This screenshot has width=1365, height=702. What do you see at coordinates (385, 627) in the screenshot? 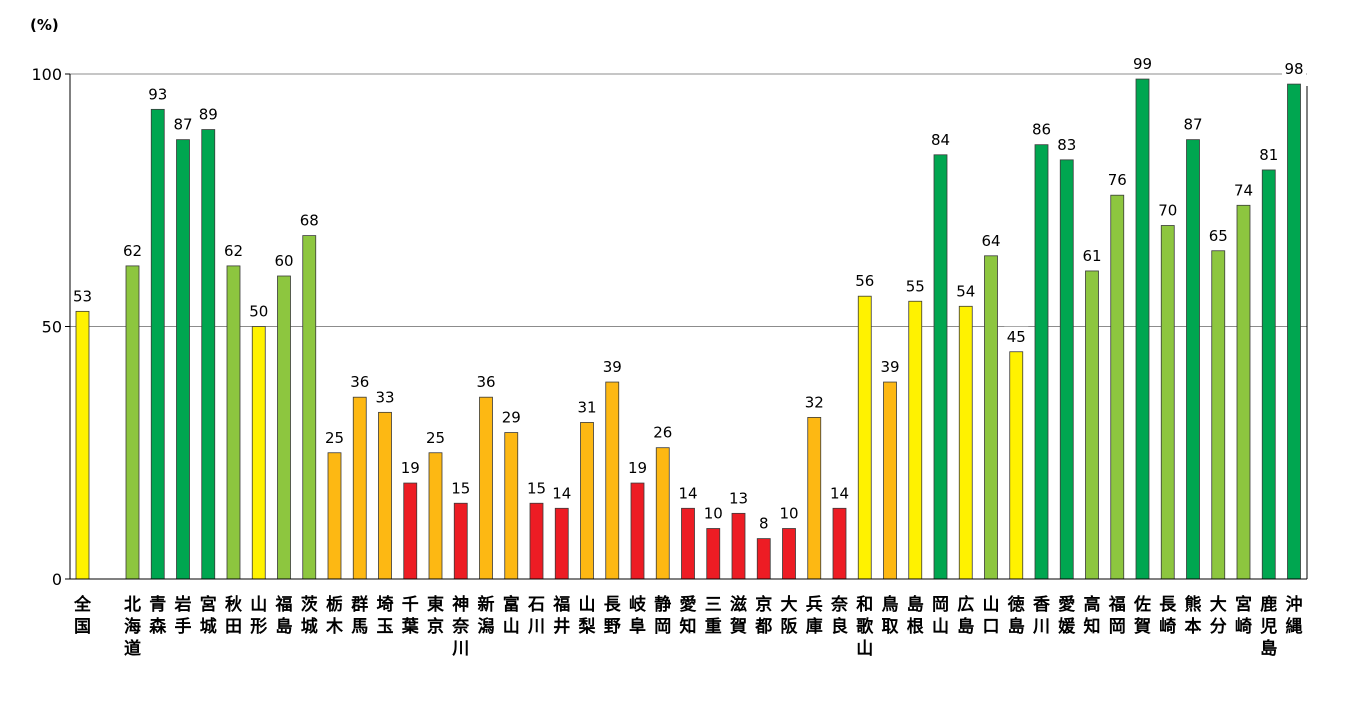
I see `x-tick-label-char: 玉` at bounding box center [385, 627].